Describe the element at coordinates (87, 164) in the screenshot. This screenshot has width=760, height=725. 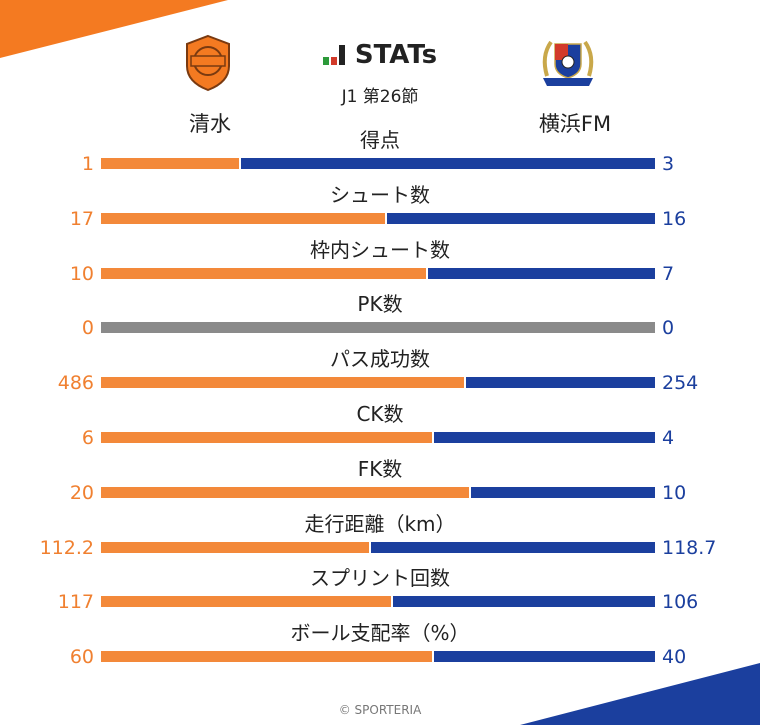
I see `home-value: 1` at that location.